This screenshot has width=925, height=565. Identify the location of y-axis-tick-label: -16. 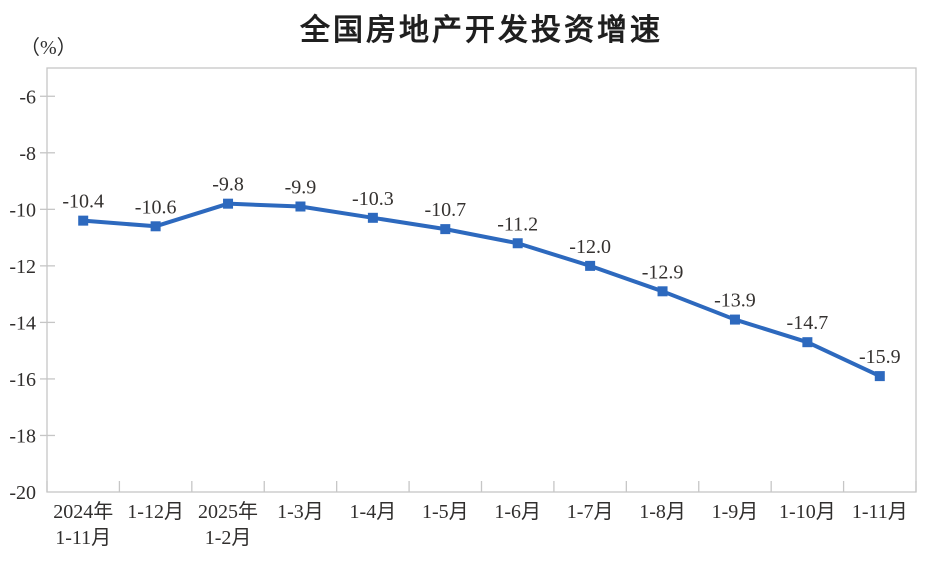
(22, 380).